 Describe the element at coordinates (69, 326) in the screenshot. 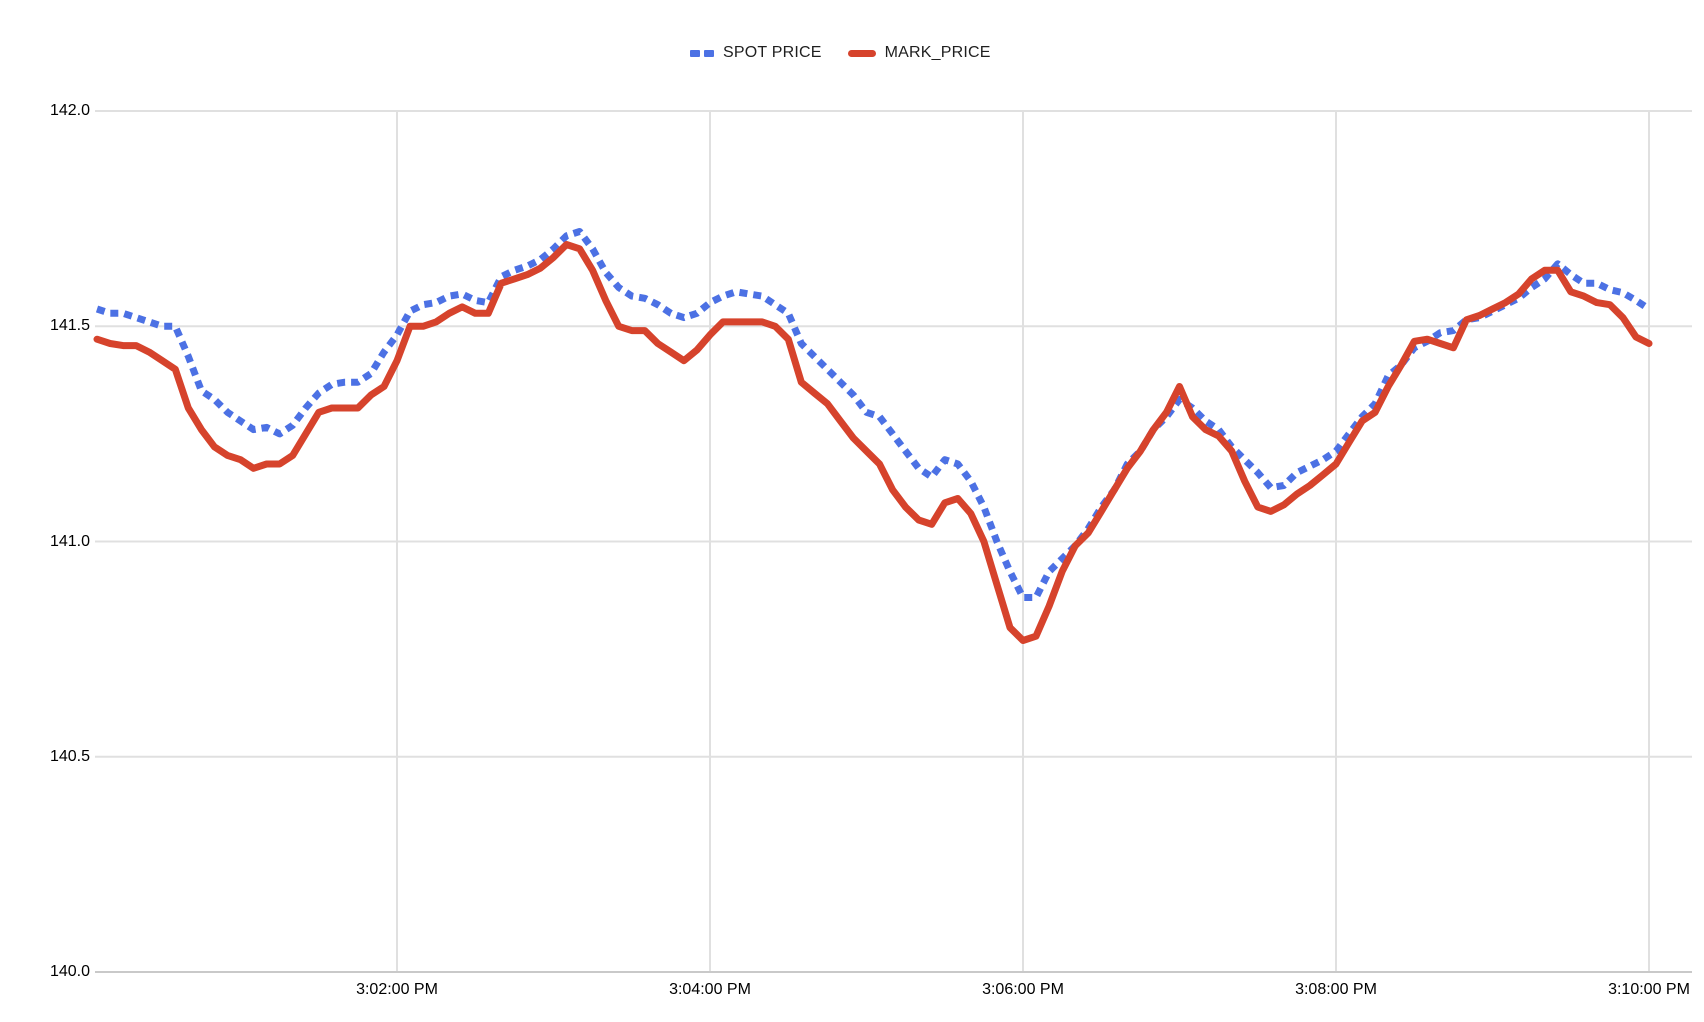

I see `y-axis-tick-label: 141.5` at that location.